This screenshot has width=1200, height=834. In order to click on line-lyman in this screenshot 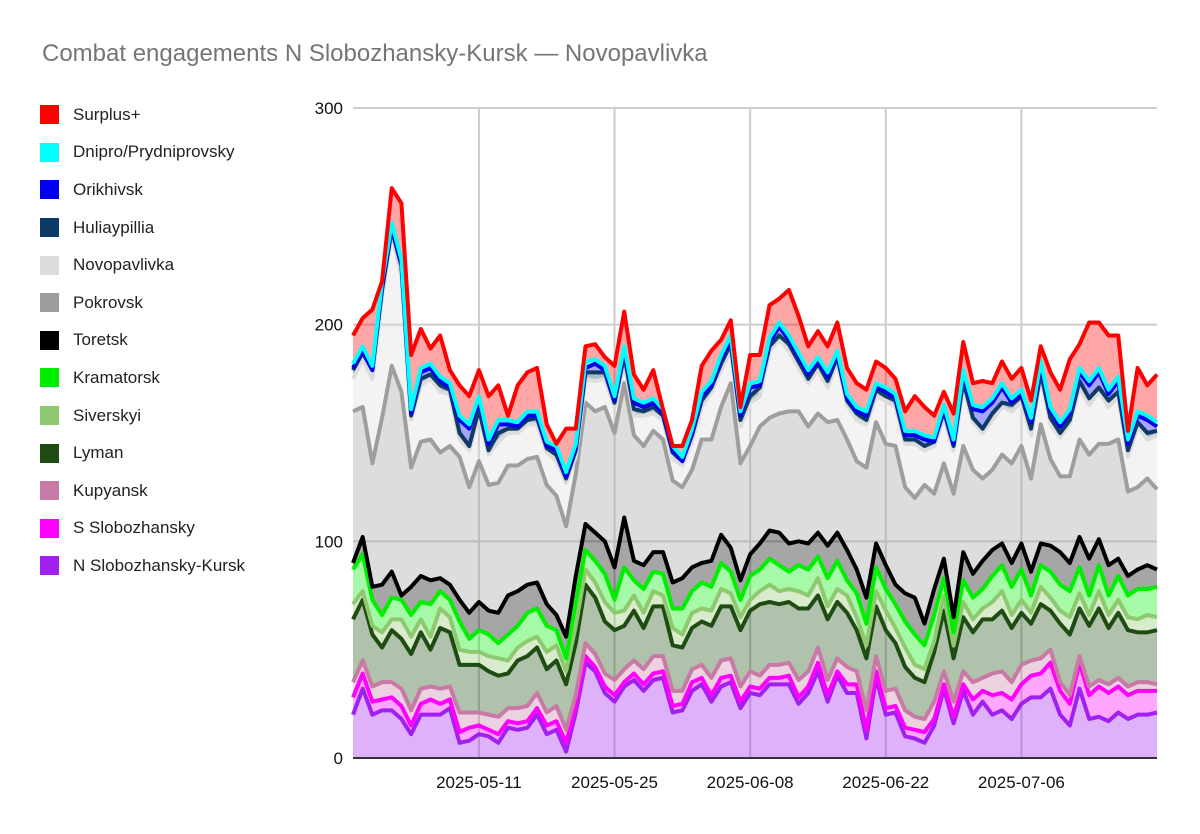, I will do `click(754, 634)`.